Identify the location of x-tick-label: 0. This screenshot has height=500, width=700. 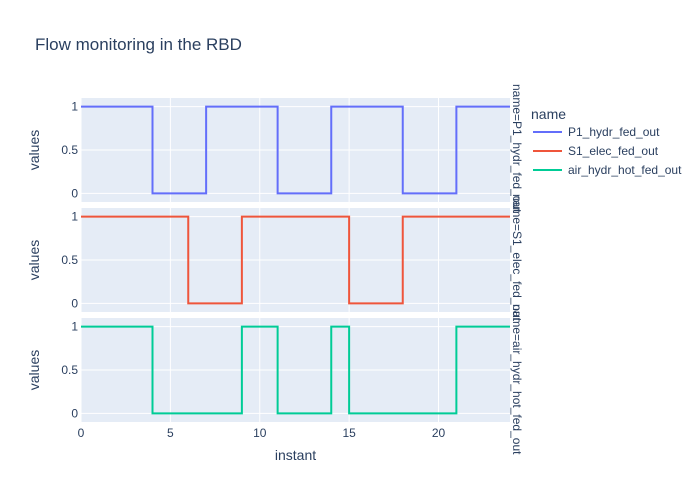
(81, 433).